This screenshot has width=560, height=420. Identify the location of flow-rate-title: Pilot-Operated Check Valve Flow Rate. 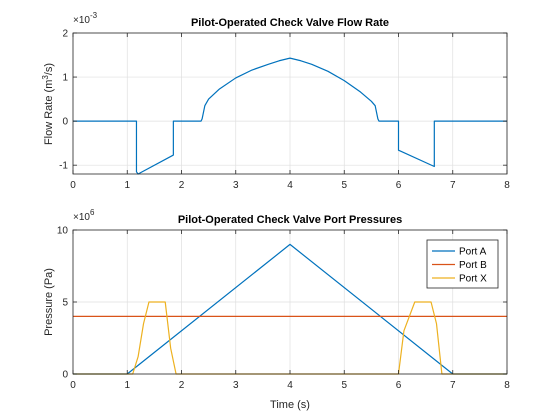
(290, 23).